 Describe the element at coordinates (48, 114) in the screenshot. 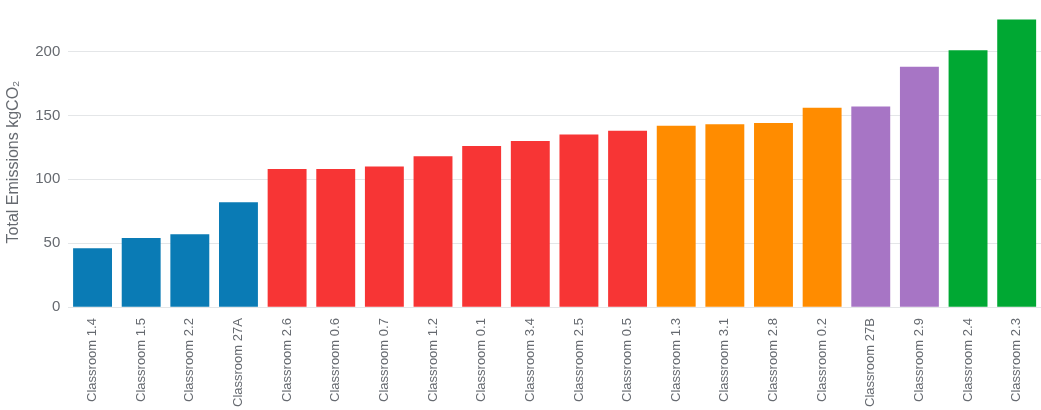

I see `y-tick-label: 150` at that location.